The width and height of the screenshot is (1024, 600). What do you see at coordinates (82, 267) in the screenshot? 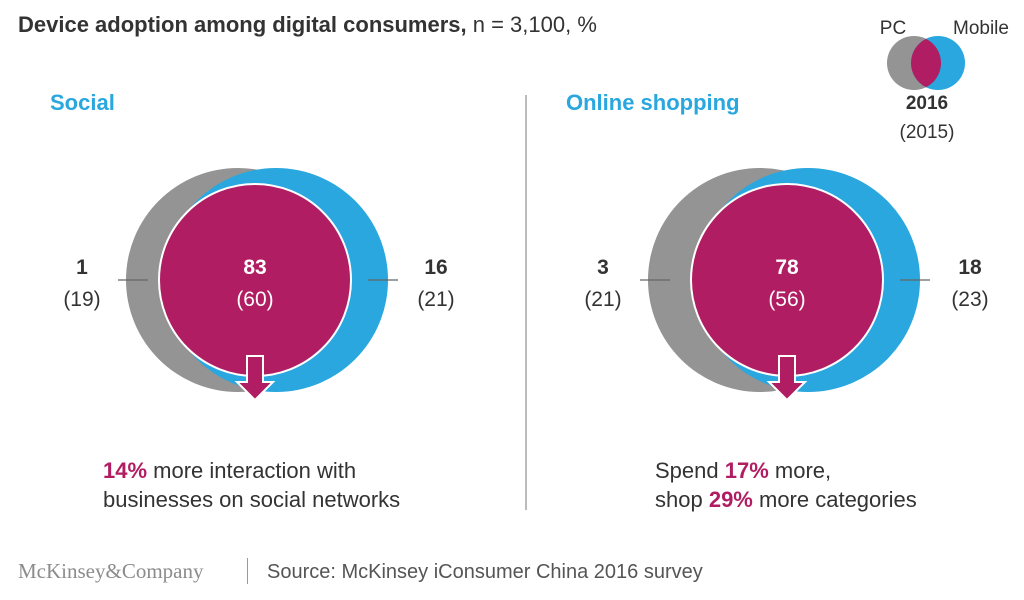
I see `pc-only-value-2016: 1` at bounding box center [82, 267].